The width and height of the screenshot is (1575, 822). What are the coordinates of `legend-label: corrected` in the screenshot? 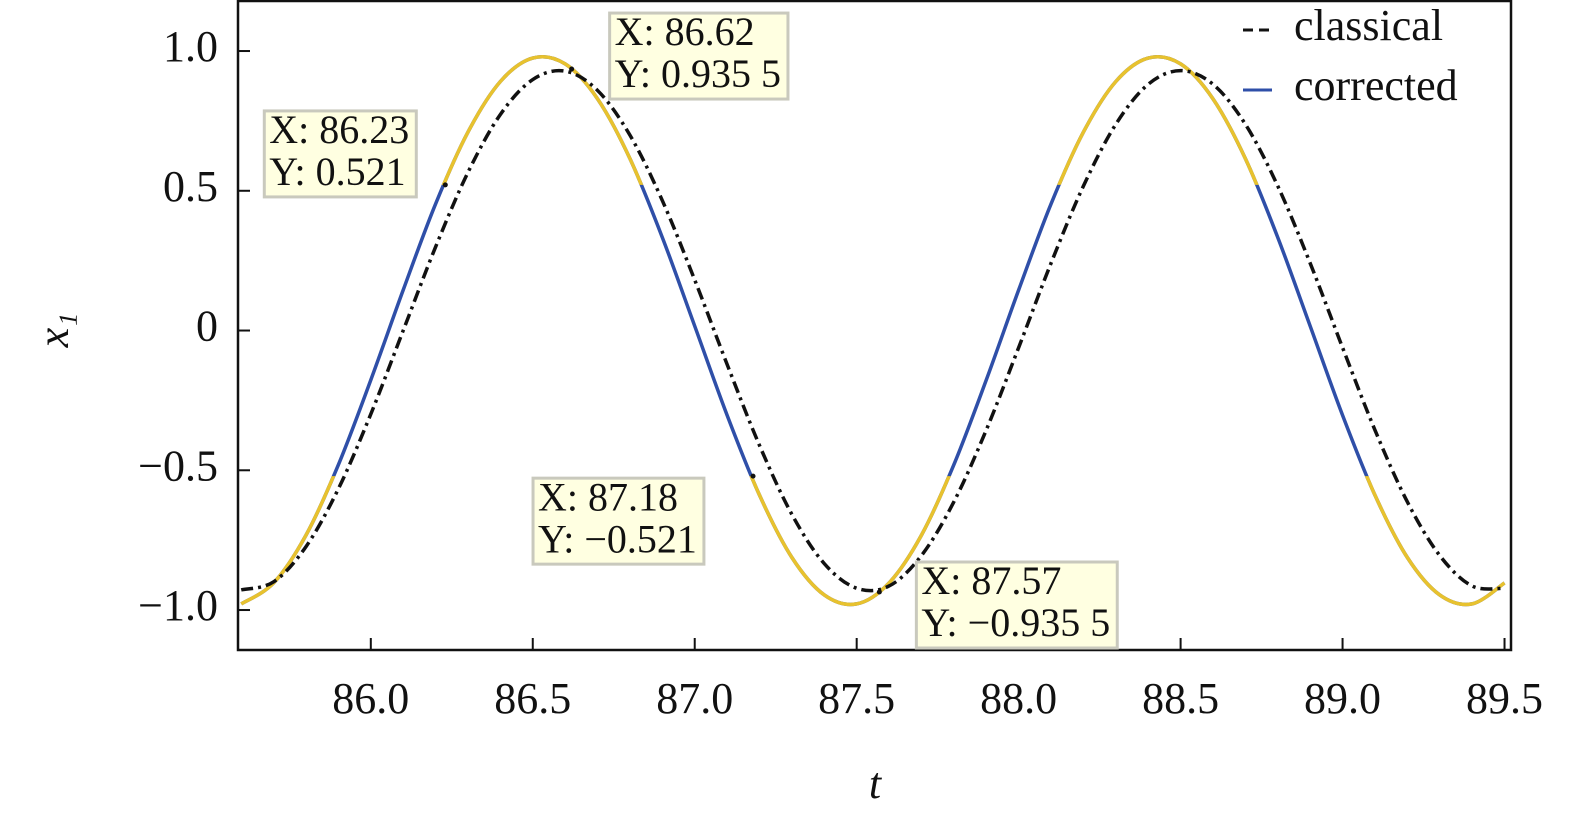 It's located at (1376, 85).